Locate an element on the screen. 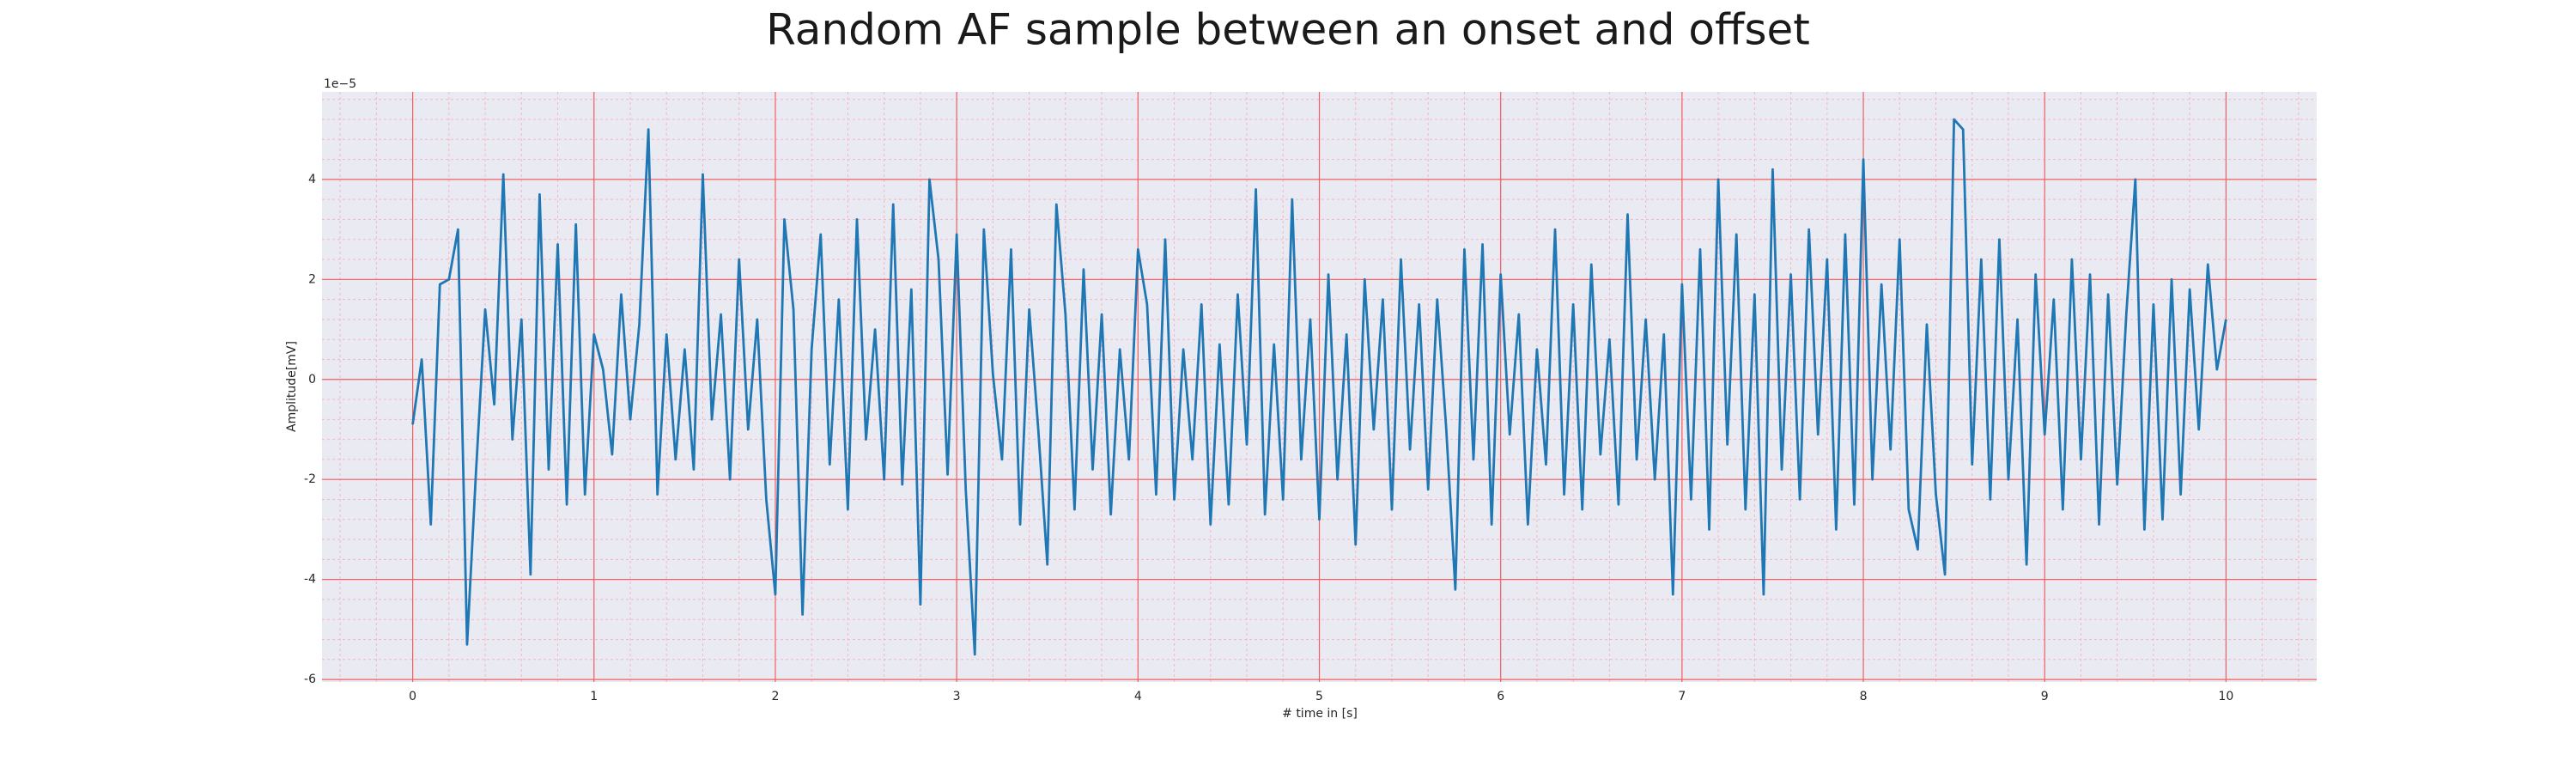  x-tick-label: 10 is located at coordinates (2225, 696).